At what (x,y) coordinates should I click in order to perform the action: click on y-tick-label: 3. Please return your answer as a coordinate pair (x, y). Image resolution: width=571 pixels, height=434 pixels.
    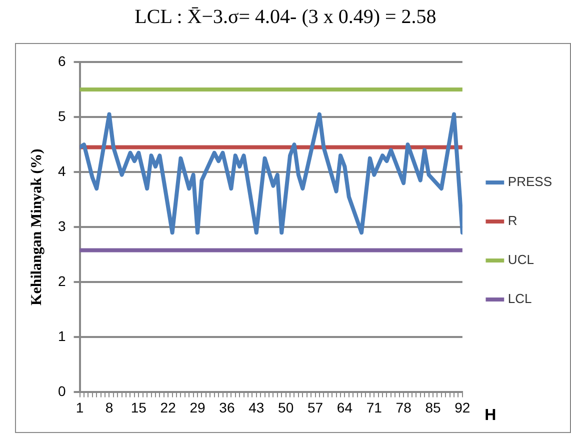
    Looking at the image, I should click on (62, 226).